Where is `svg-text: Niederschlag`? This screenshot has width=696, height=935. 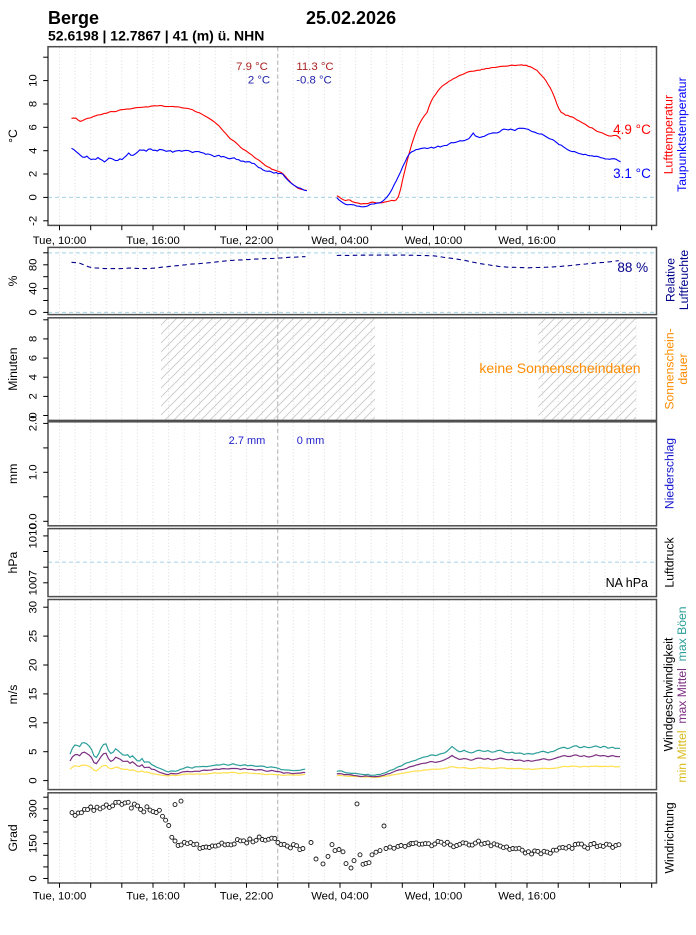 svg-text: Niederschlag is located at coordinates (670, 473).